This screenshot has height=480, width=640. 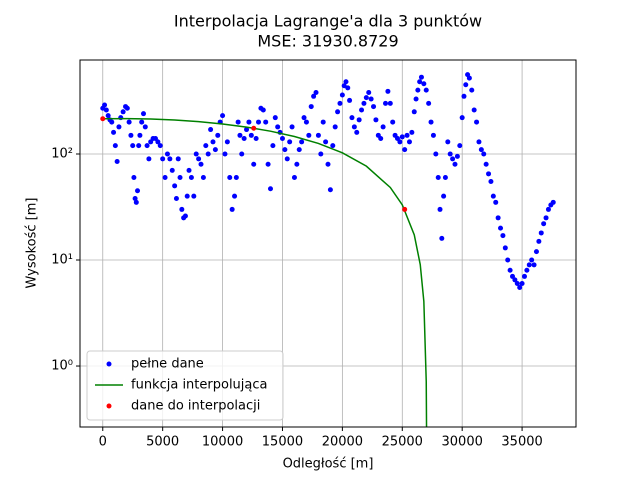 What do you see at coordinates (222, 442) in the screenshot?
I see `x-tick-label: 10000` at bounding box center [222, 442].